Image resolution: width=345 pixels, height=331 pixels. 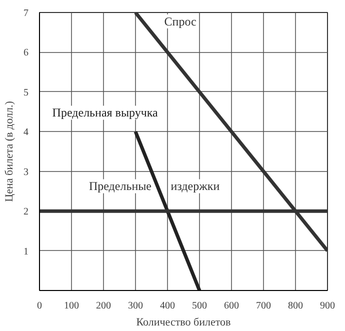 I want to click on y-tick-label: 5, so click(x=26, y=92).